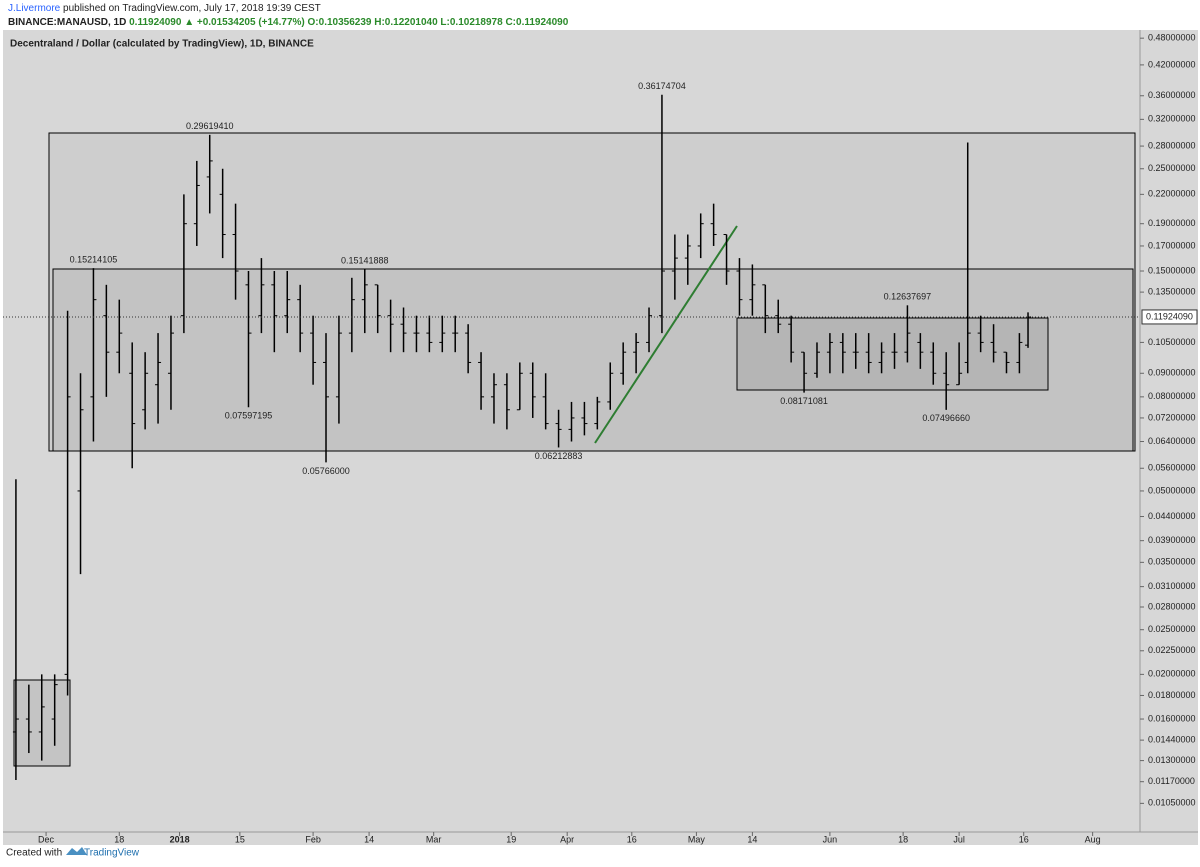 This screenshot has width=1200, height=867. Describe the element at coordinates (1172, 516) in the screenshot. I see `y-tick-label: 0.04400000` at that location.